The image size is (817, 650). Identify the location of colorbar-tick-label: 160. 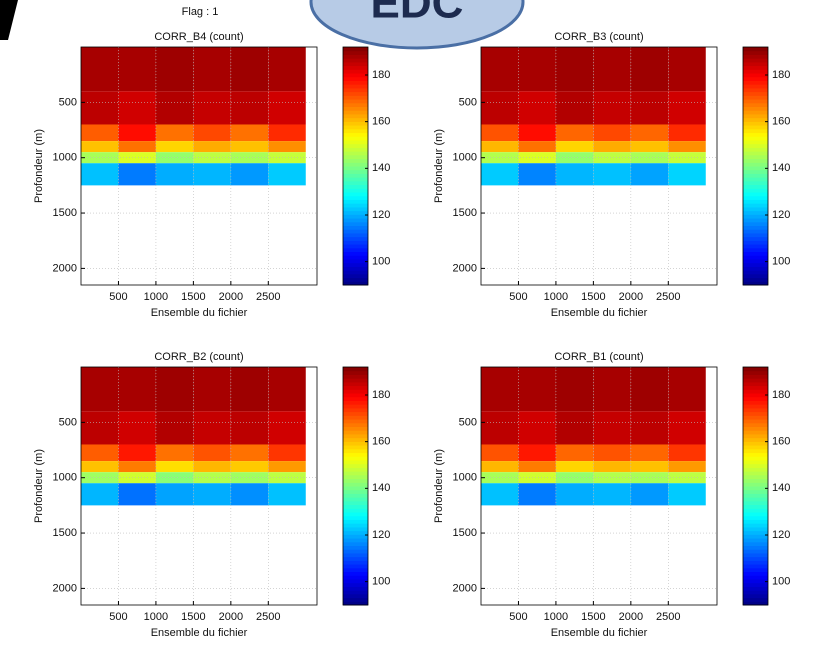
(781, 442).